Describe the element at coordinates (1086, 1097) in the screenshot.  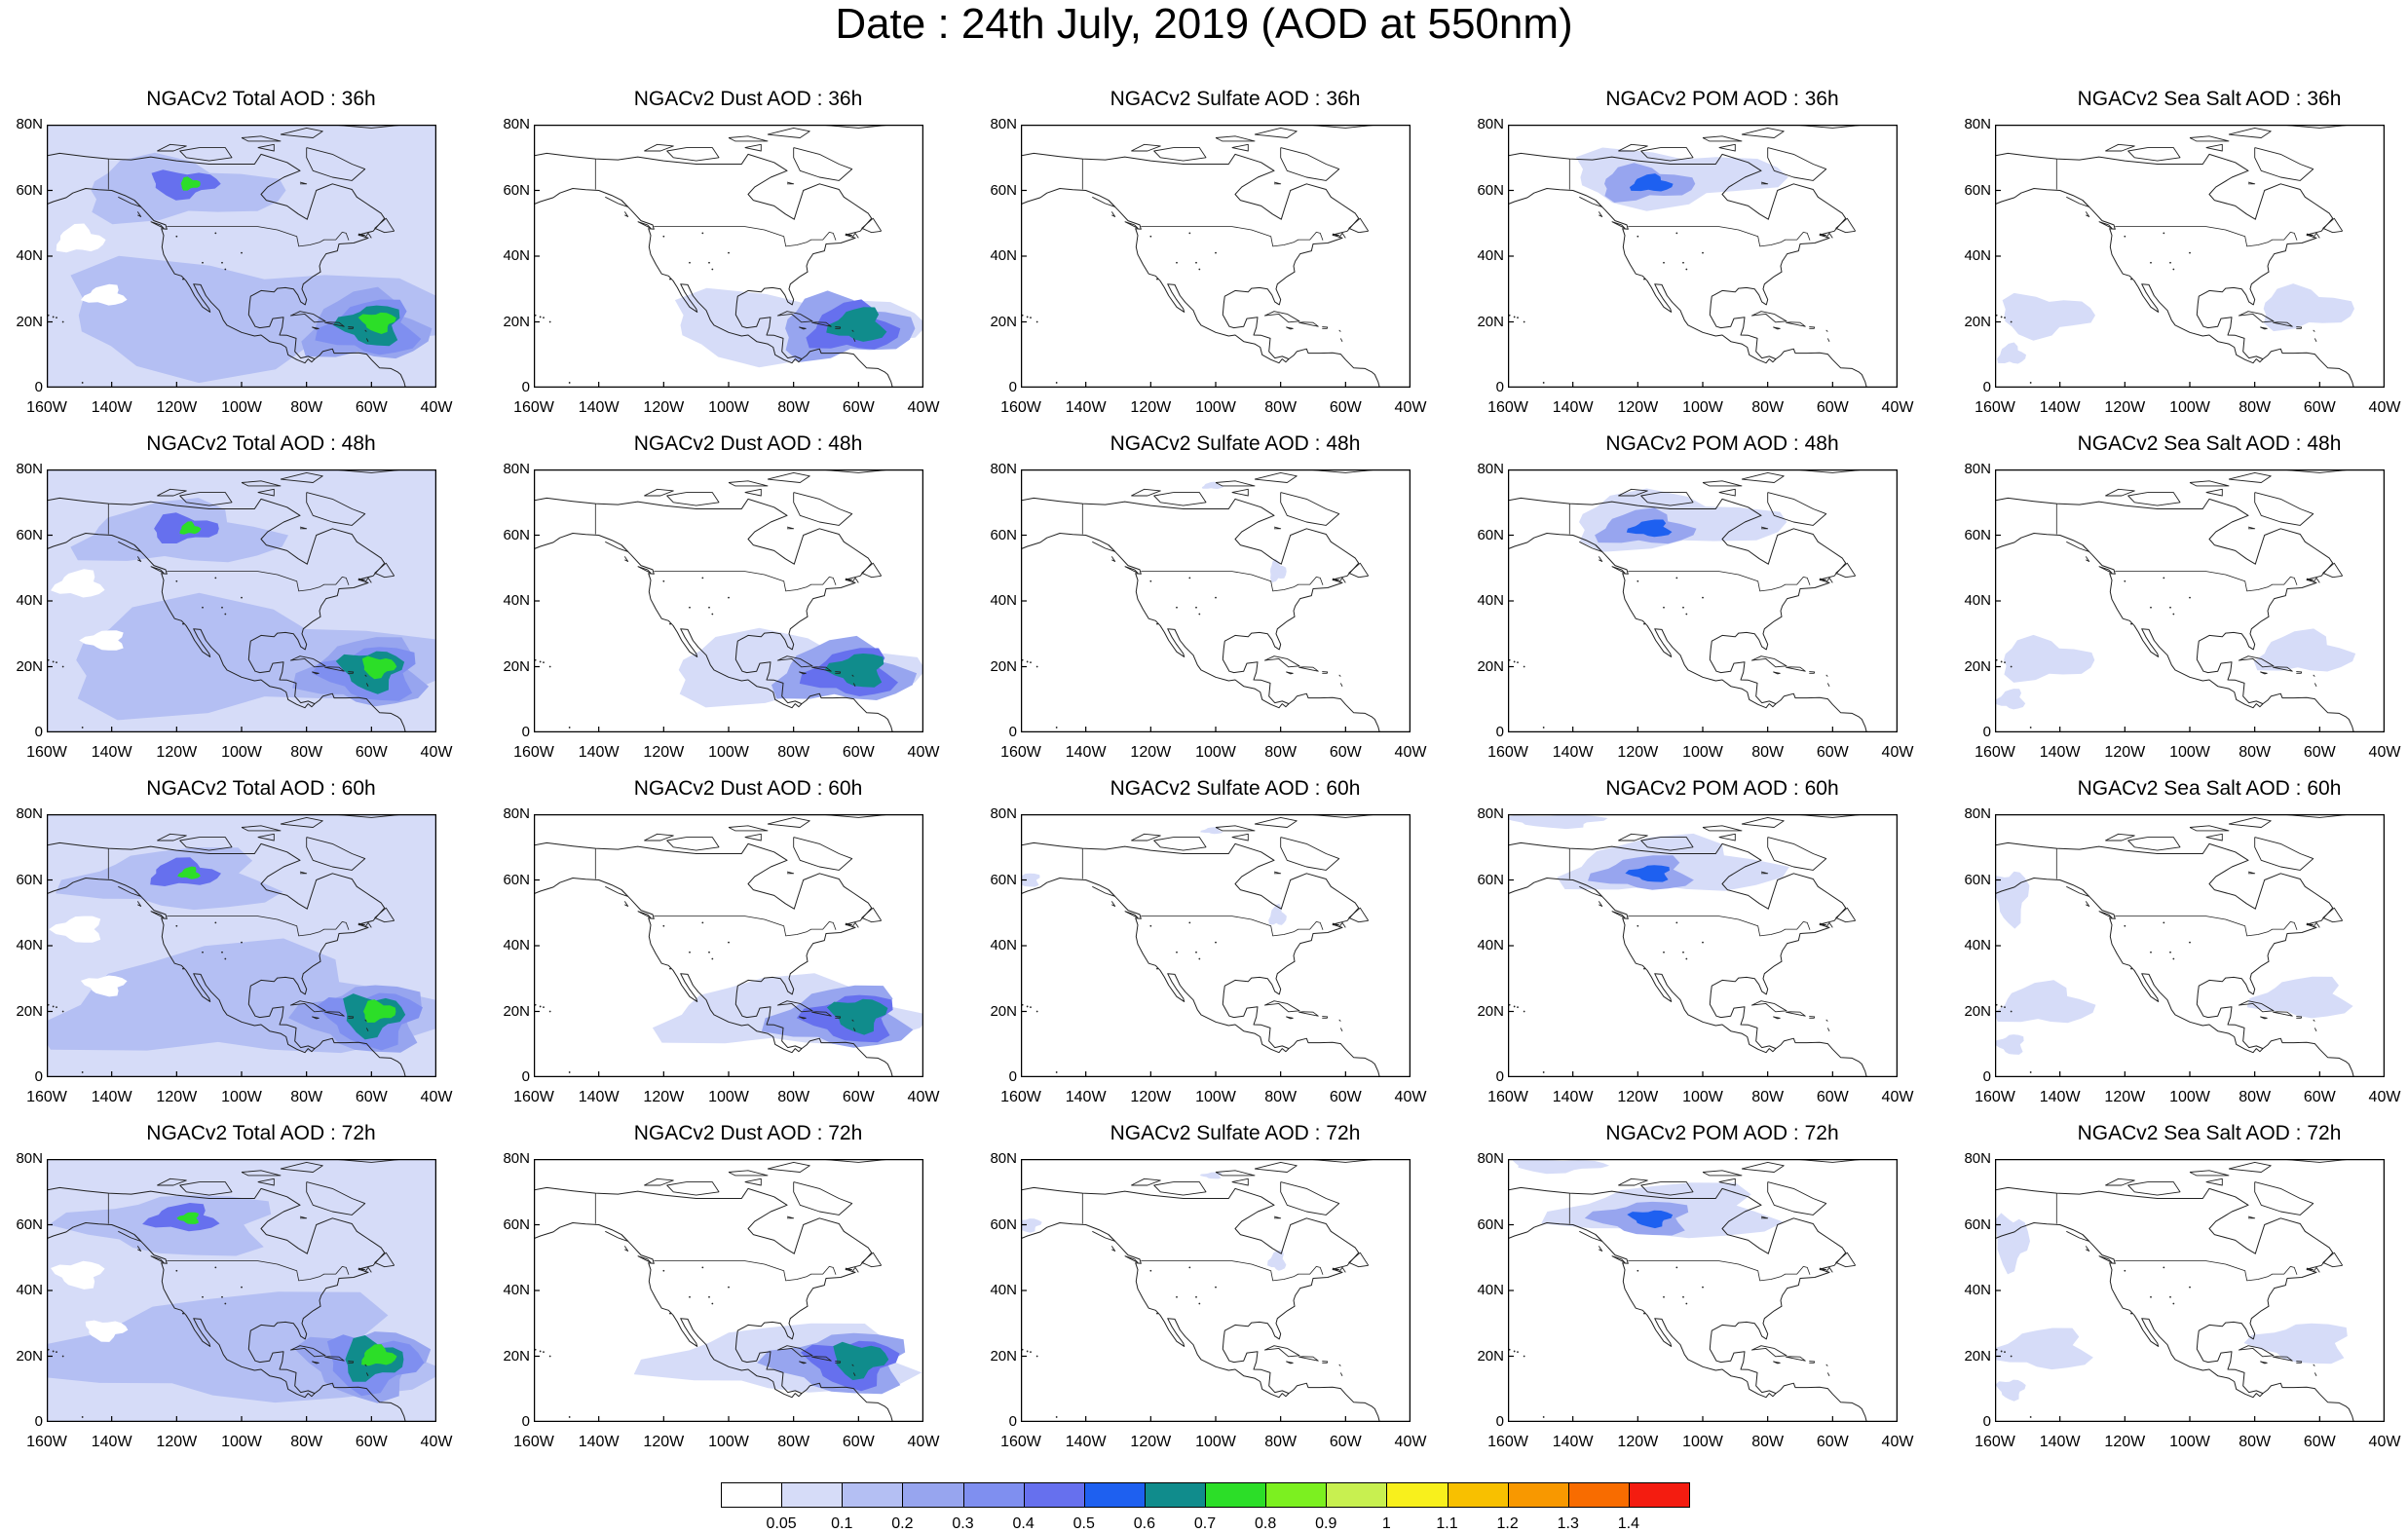
I see `lon-tick-label: 140W` at that location.